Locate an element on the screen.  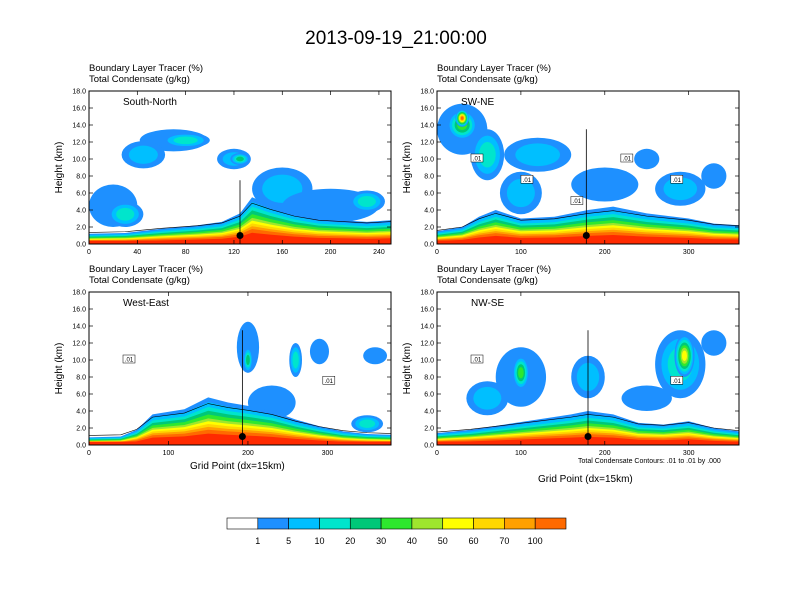
x-tick-label: 100 is located at coordinates (169, 453).